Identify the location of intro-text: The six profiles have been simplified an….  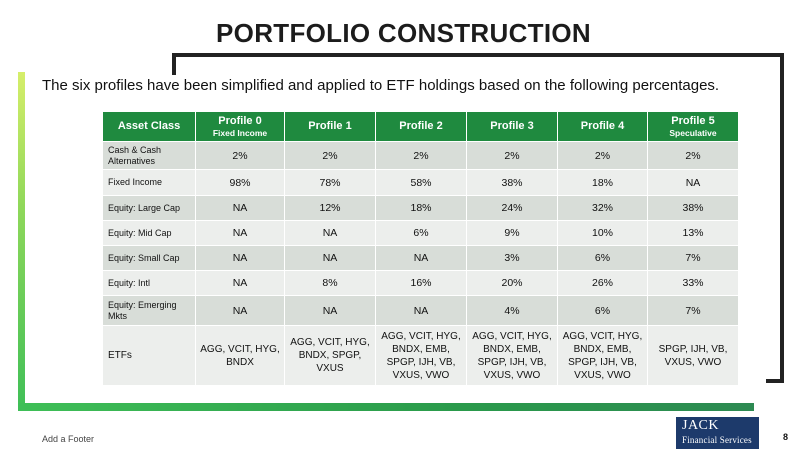
(381, 85).